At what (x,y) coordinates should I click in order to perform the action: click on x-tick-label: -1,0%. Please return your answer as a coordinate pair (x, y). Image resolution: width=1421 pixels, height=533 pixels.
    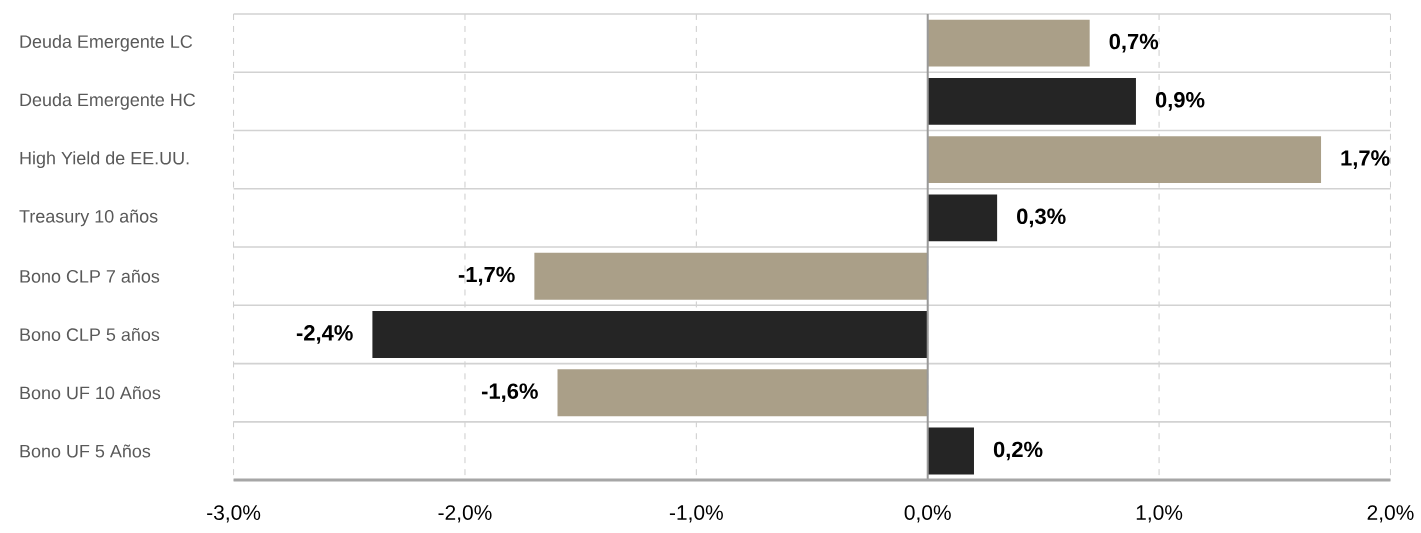
    Looking at the image, I should click on (696, 514).